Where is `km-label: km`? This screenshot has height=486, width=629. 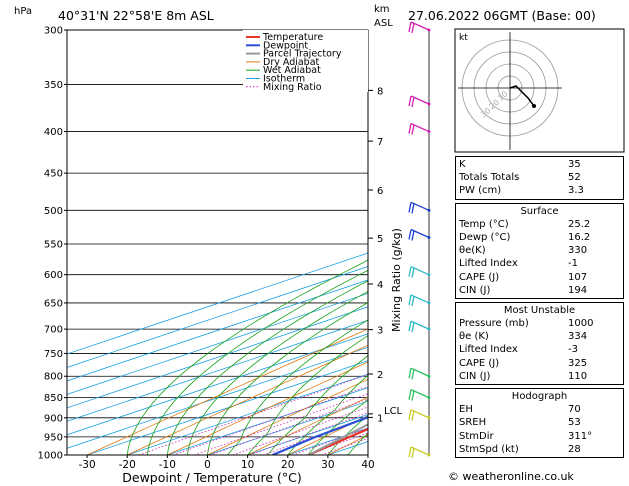
km-label: km is located at coordinates (382, 9).